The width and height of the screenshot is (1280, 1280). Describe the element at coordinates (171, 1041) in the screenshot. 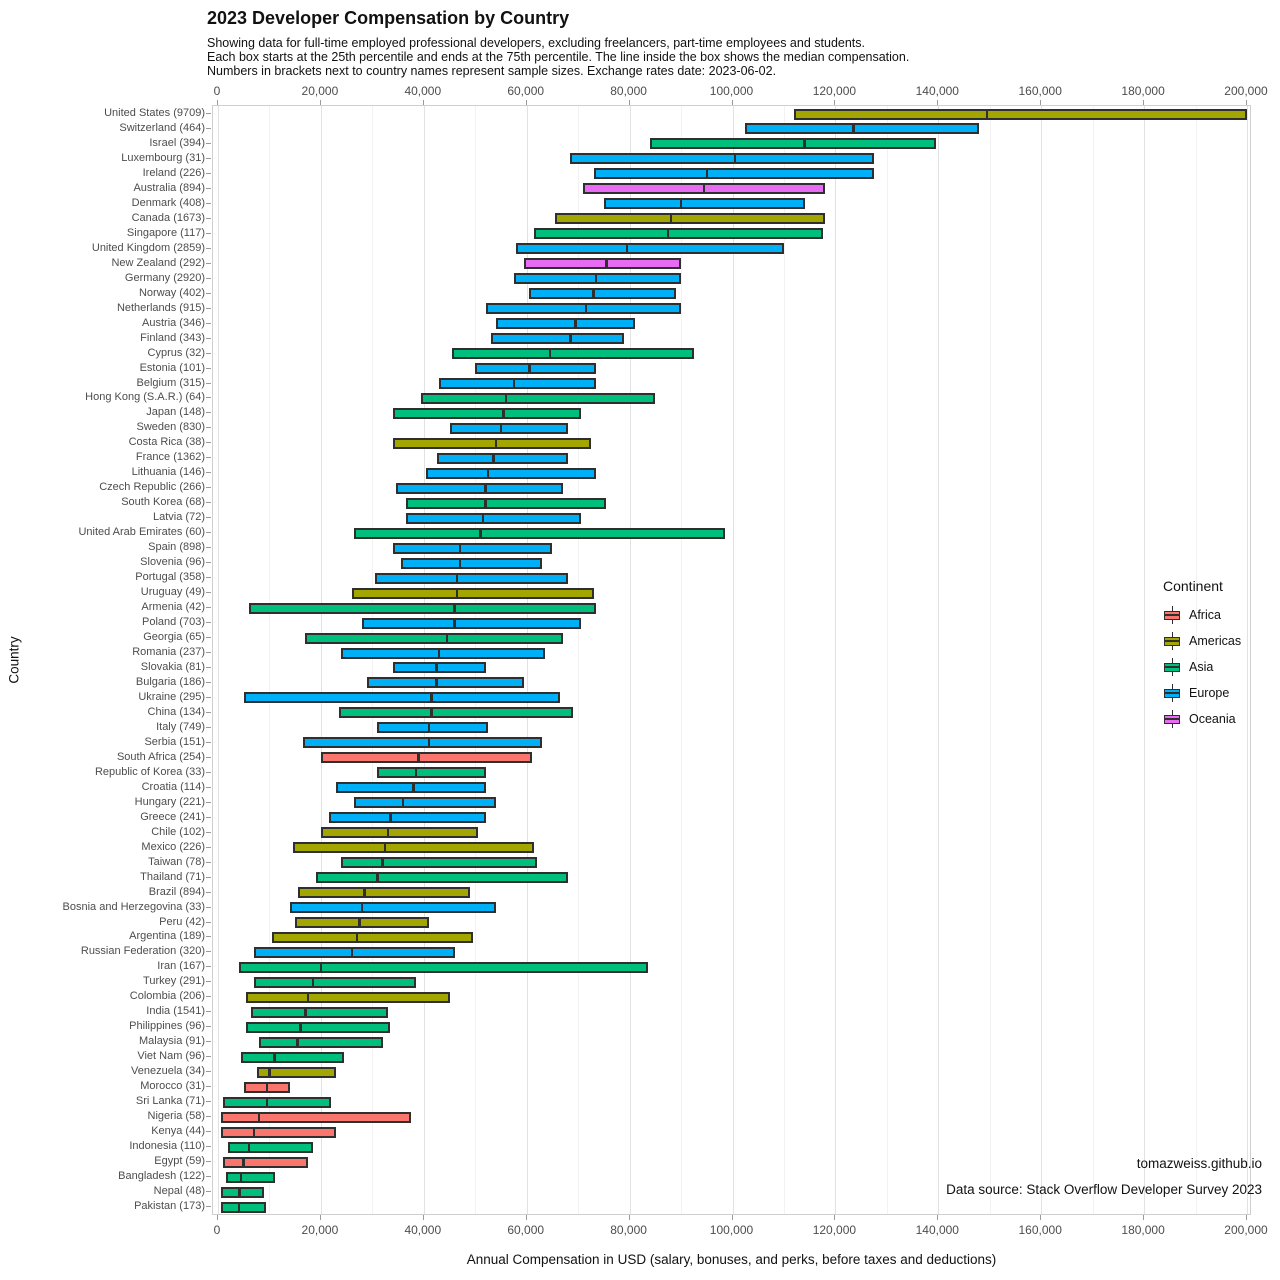

I see `country-label: Malaysia (91)` at that location.